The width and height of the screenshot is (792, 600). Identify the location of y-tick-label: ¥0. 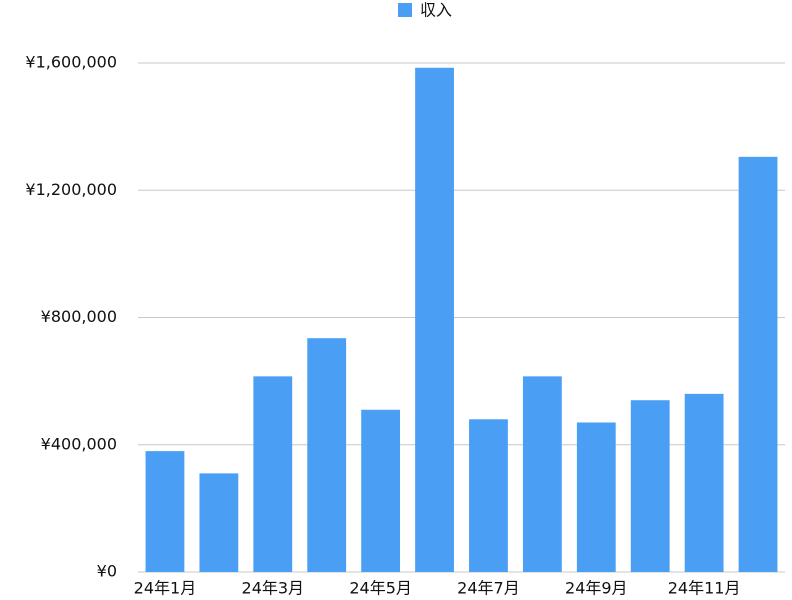
(107, 571).